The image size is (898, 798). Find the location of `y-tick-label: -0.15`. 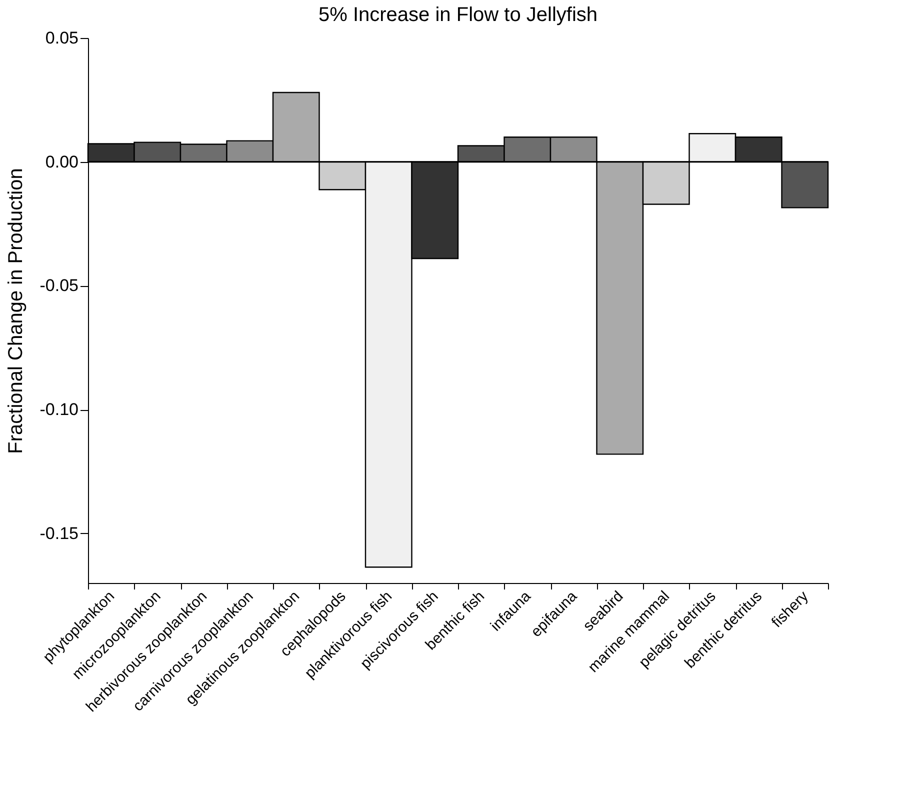

y-tick-label: -0.15 is located at coordinates (59, 533).